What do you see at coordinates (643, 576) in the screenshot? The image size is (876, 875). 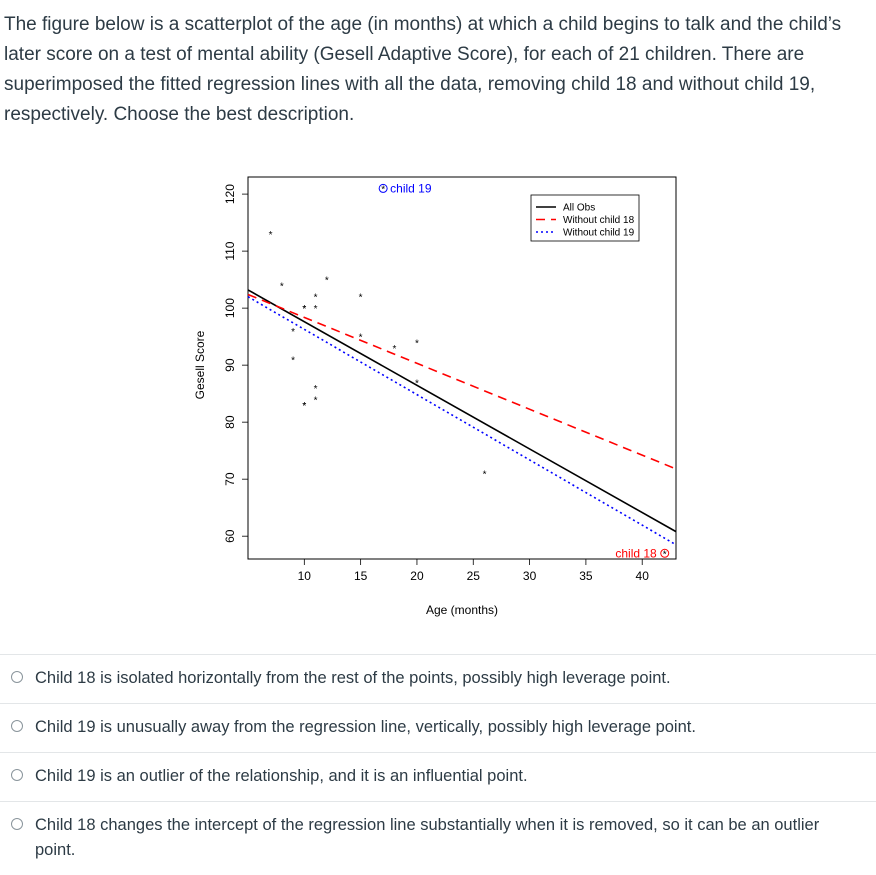 I see `x-tick-label: 40` at bounding box center [643, 576].